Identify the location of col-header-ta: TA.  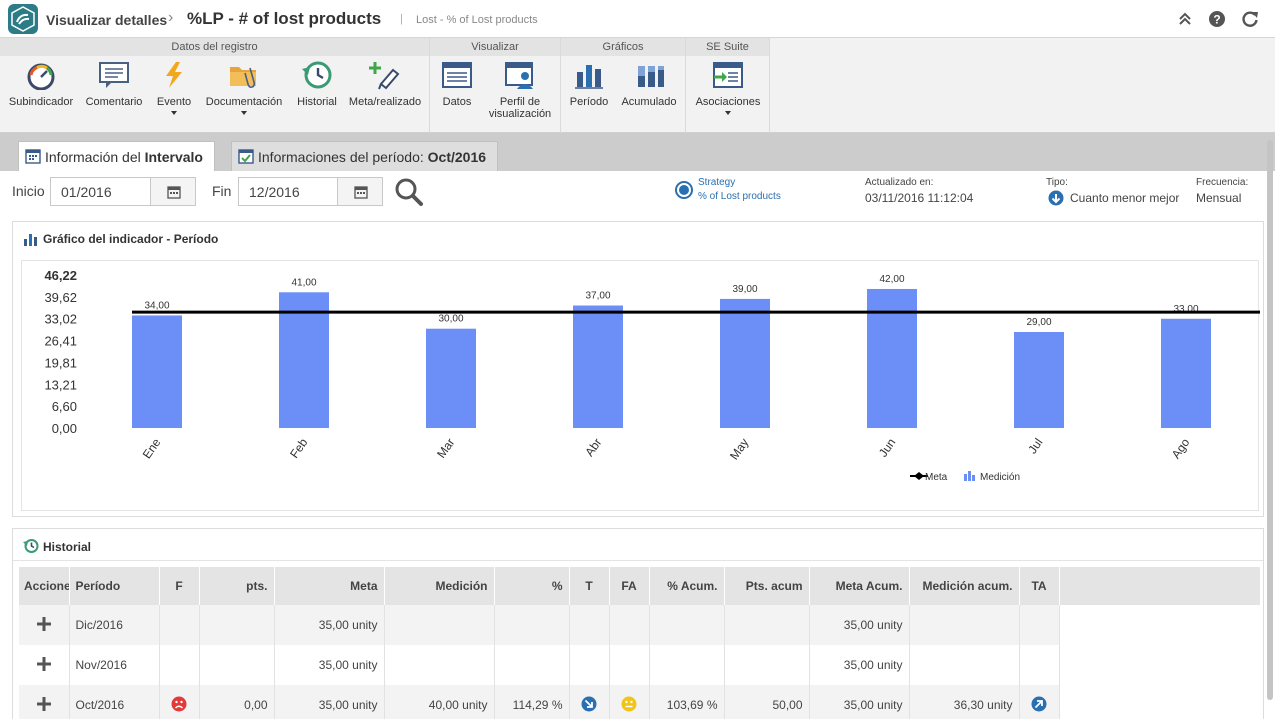
(1039, 586).